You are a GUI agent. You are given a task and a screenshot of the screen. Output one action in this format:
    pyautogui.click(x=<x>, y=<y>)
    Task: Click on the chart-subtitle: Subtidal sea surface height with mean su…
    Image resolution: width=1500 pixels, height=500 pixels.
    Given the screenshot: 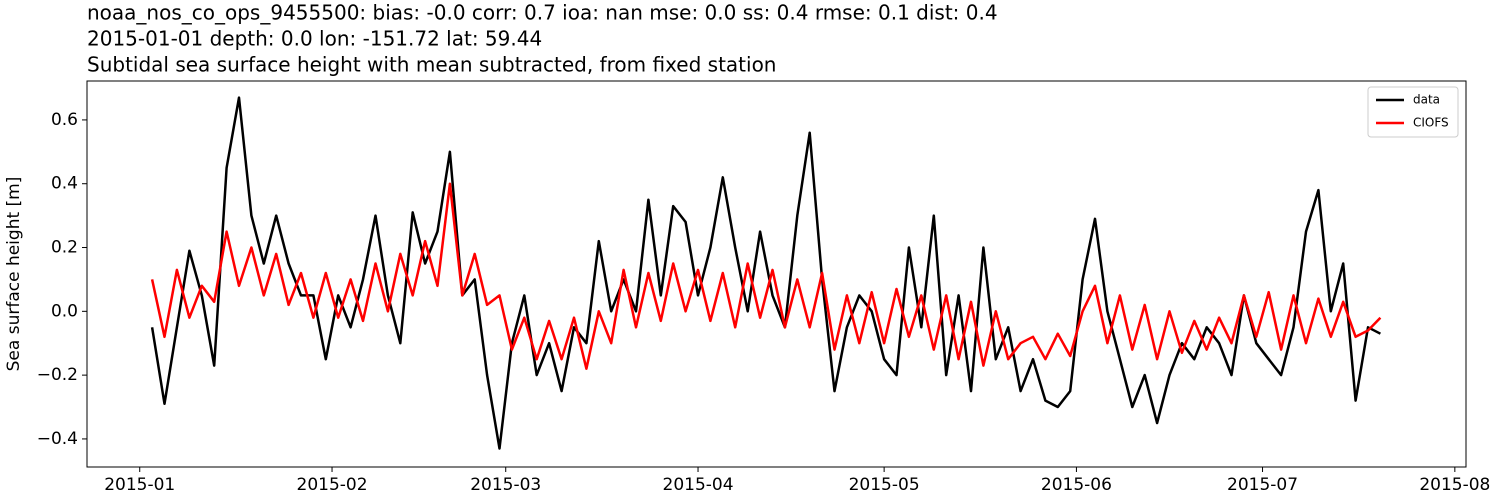 What is the action you would take?
    pyautogui.click(x=431, y=65)
    